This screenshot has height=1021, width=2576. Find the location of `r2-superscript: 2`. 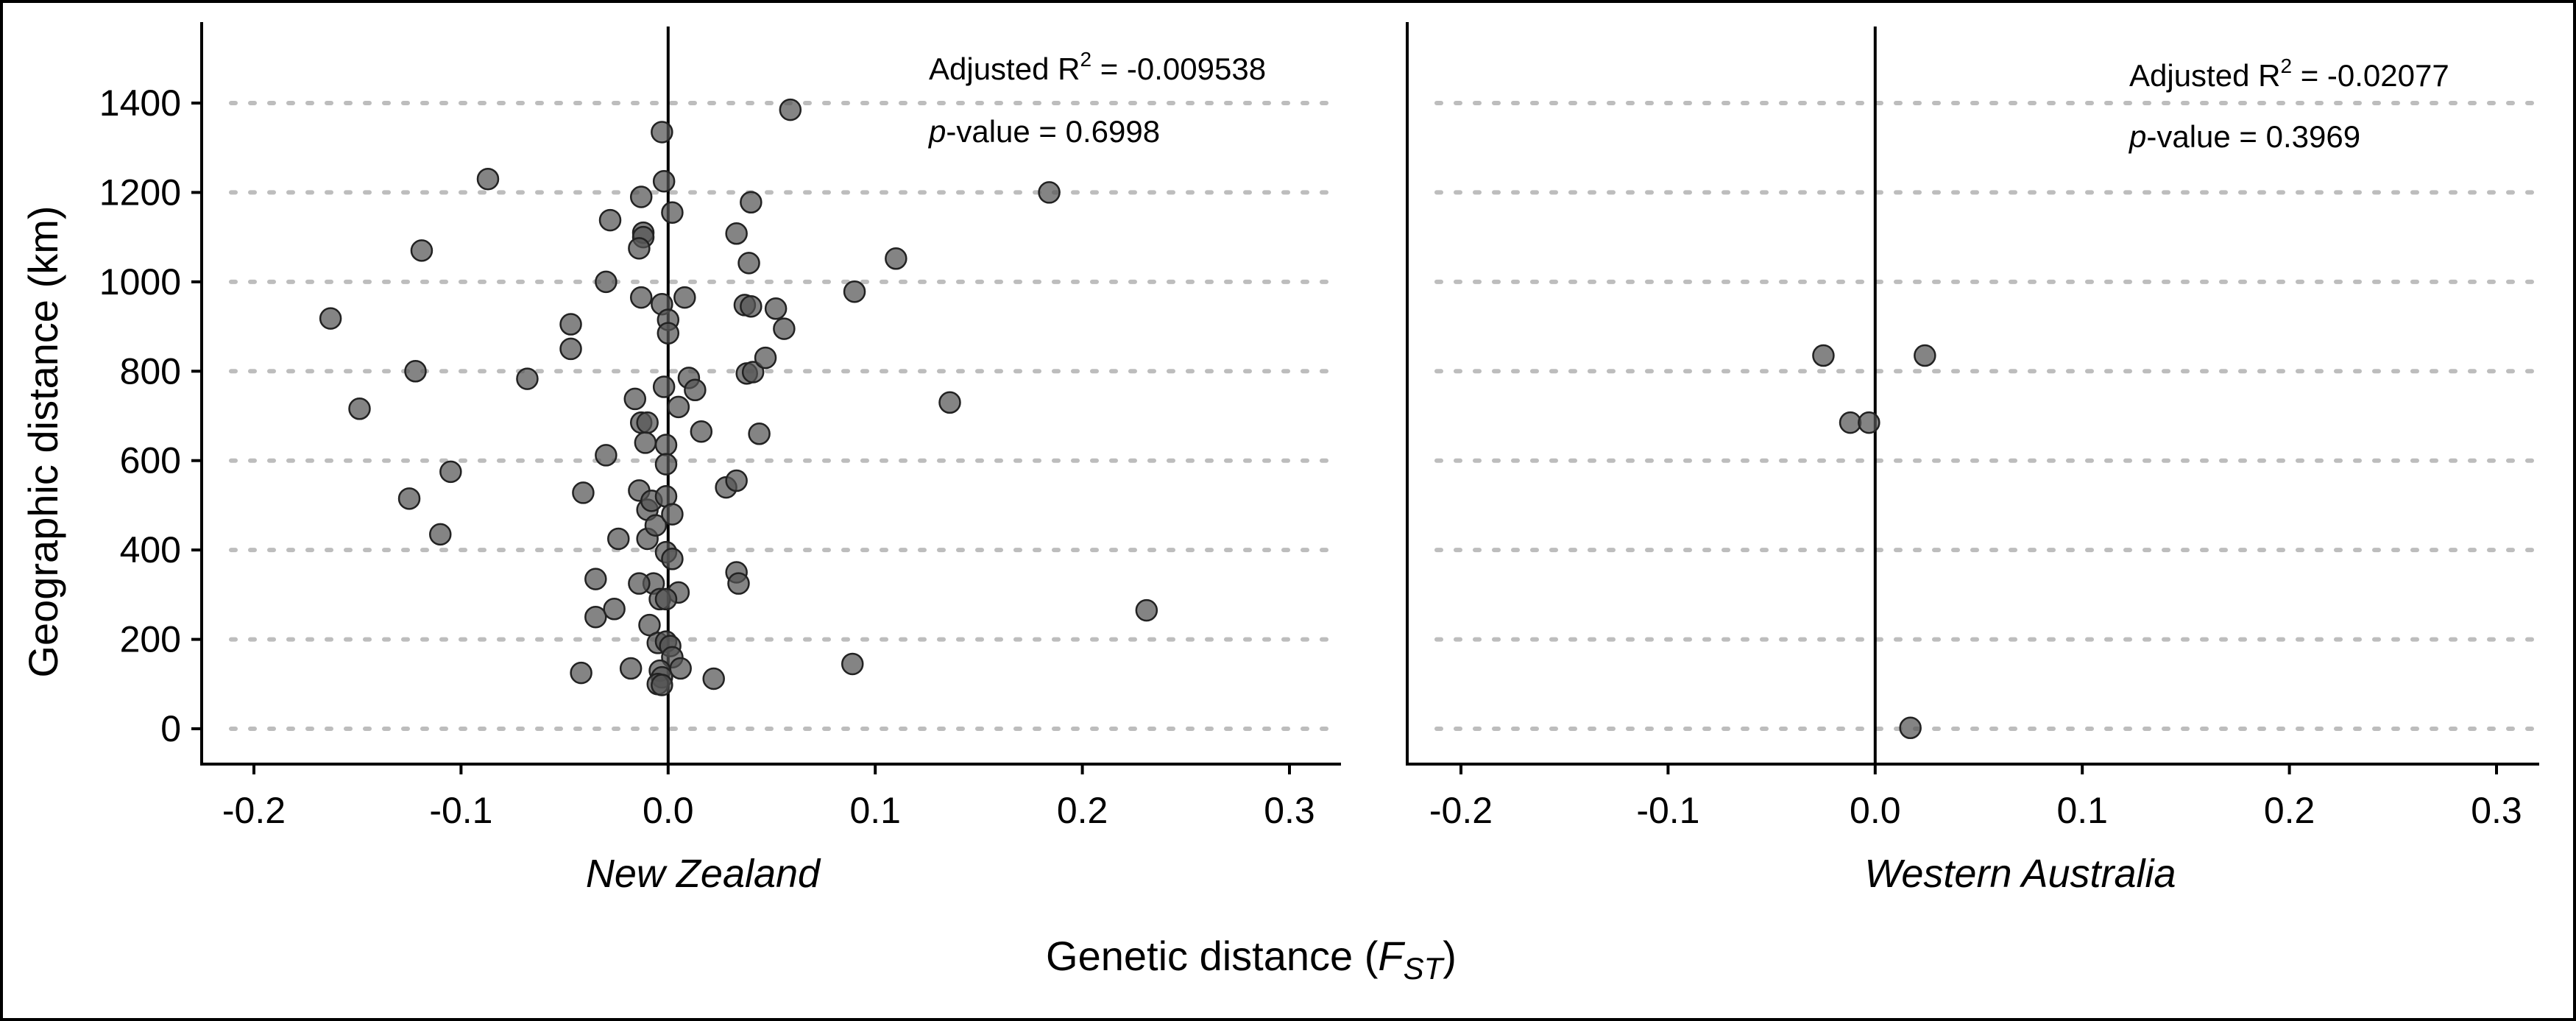

r2-superscript: 2 is located at coordinates (2286, 65).